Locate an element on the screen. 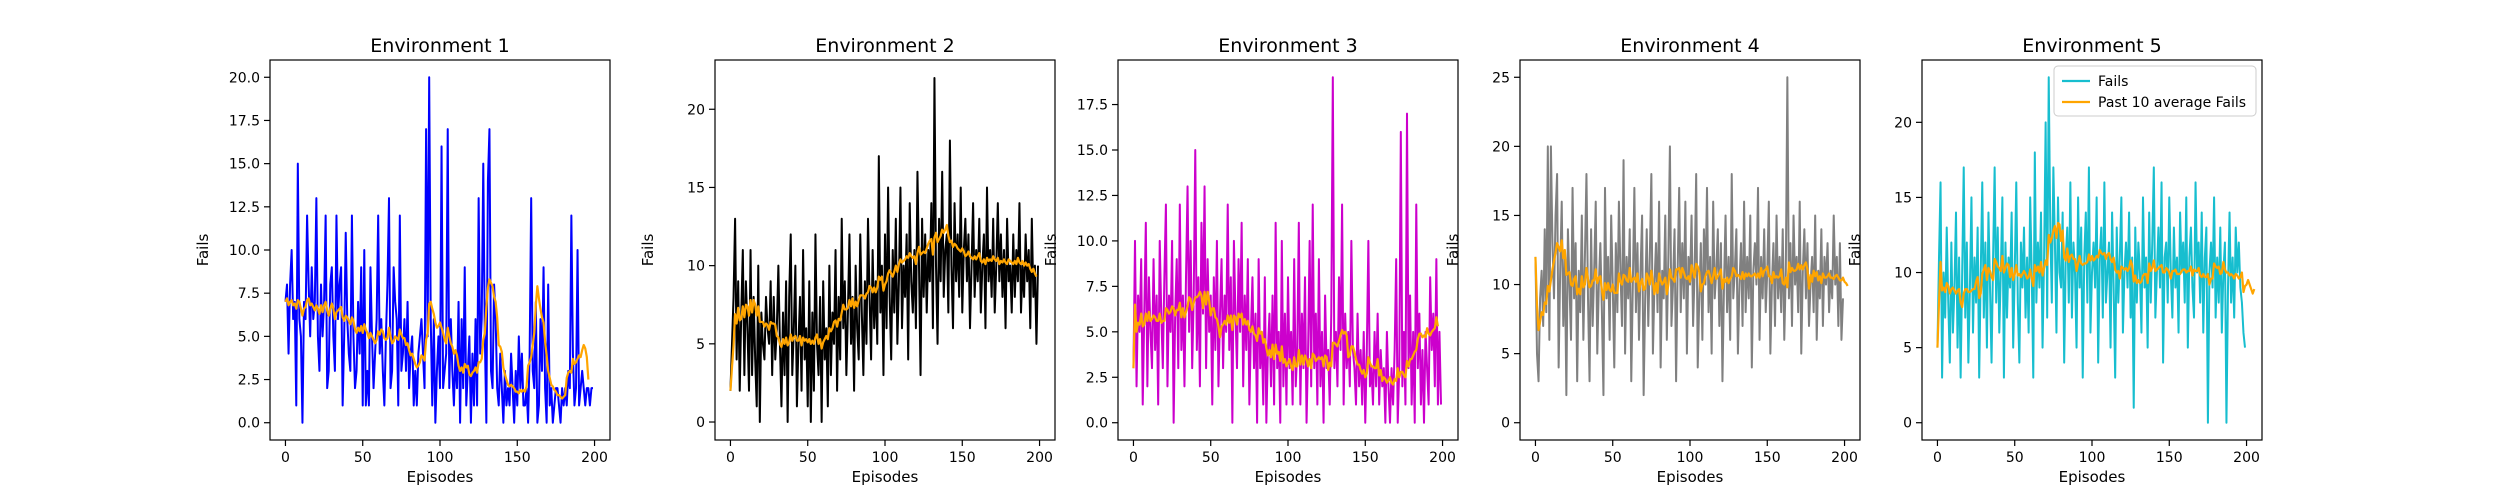 The width and height of the screenshot is (2500, 500). y-tick-label: 20.0 is located at coordinates (244, 78).